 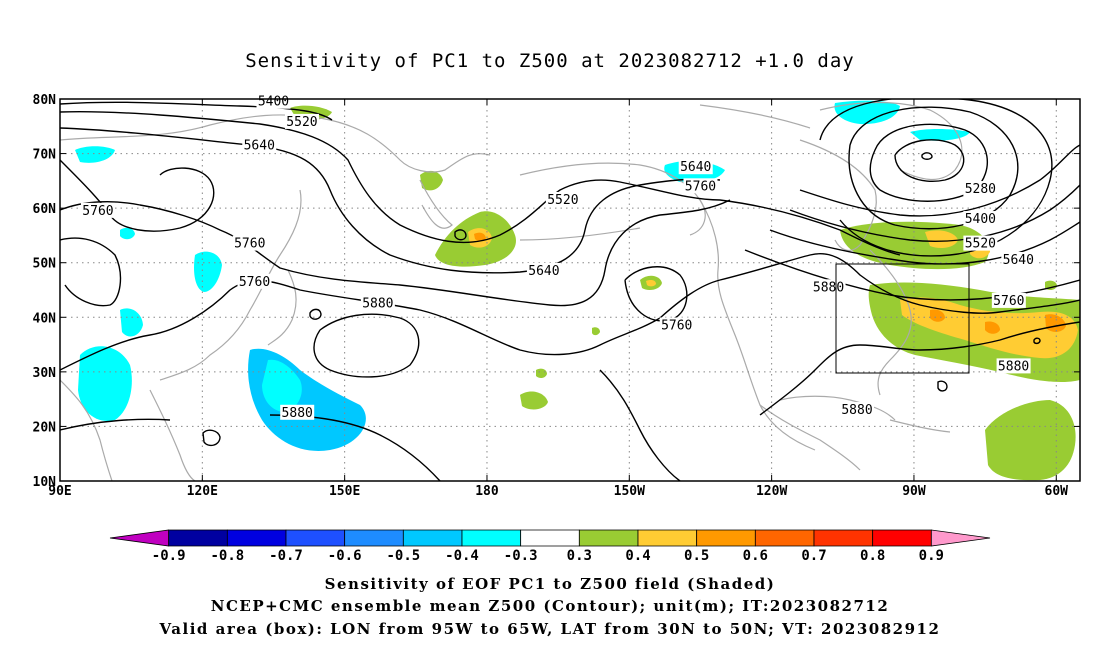 What do you see at coordinates (837, 408) in the screenshot?
I see `coastline-gulf` at bounding box center [837, 408].